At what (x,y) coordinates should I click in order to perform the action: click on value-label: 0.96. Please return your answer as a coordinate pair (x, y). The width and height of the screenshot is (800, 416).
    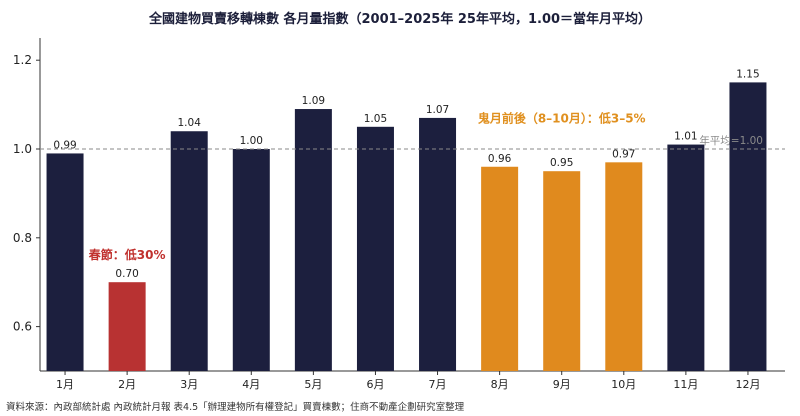
    Looking at the image, I should click on (500, 159).